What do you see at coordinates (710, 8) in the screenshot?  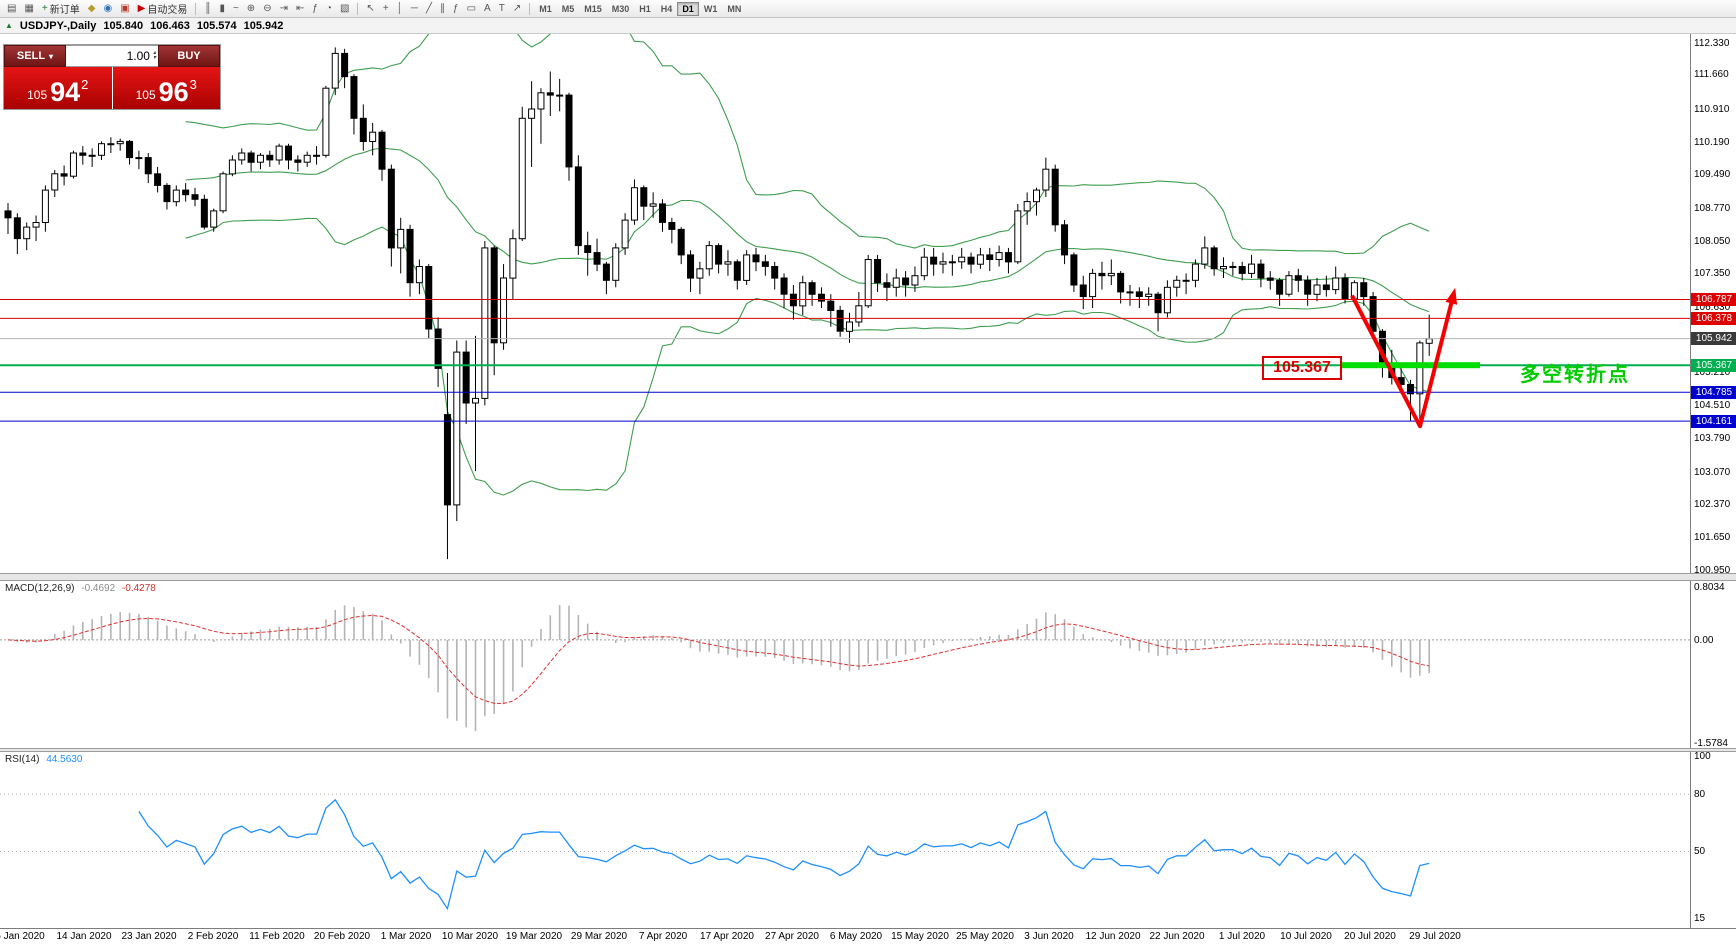 I see `timeframe-w1: W1` at bounding box center [710, 8].